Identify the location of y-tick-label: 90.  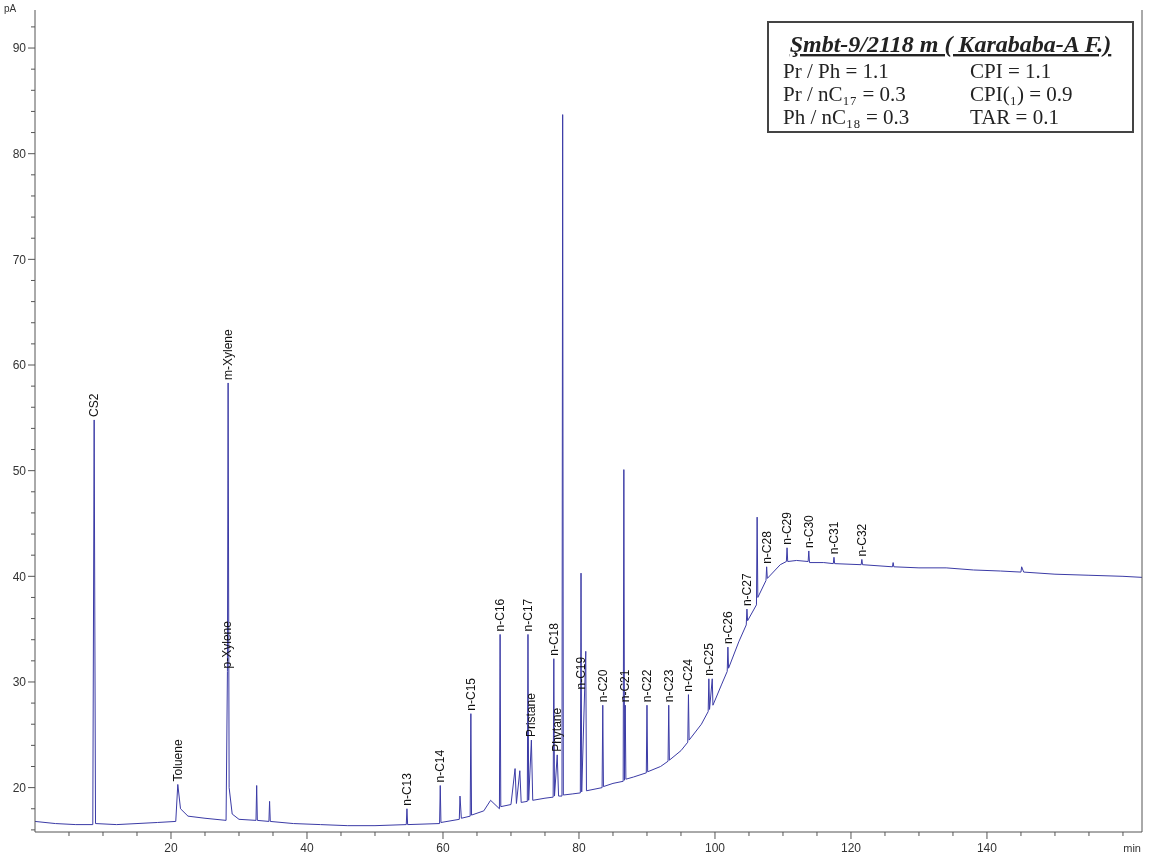
(19, 48).